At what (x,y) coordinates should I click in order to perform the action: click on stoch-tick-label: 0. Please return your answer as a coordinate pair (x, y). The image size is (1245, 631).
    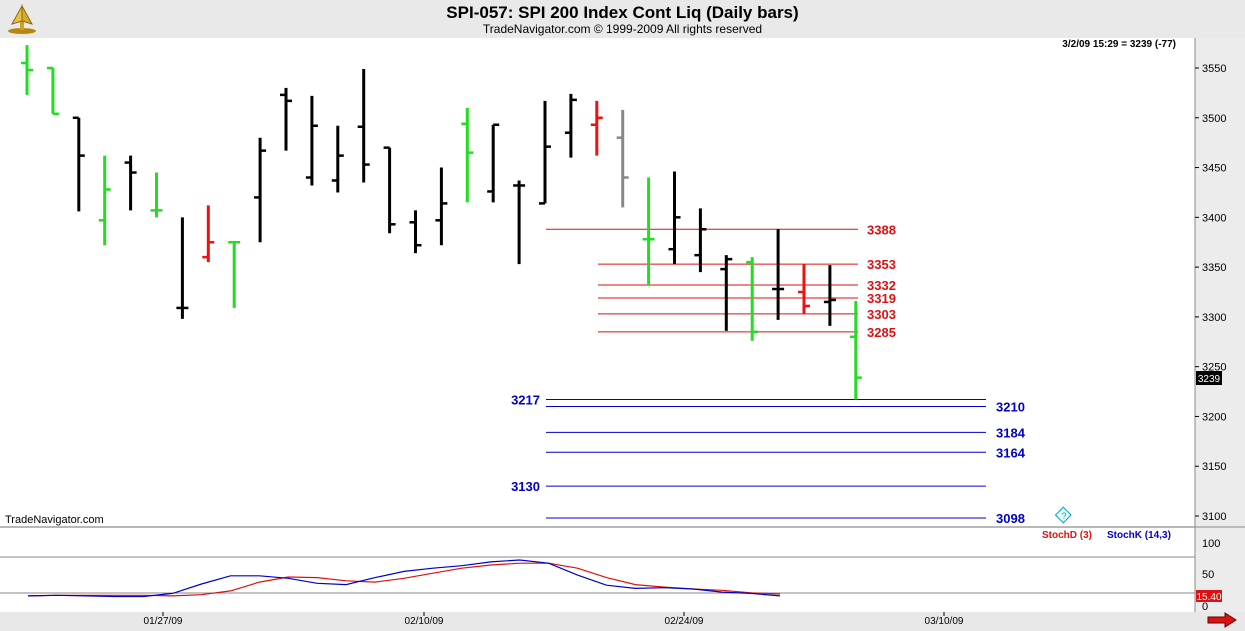
    Looking at the image, I should click on (1205, 607).